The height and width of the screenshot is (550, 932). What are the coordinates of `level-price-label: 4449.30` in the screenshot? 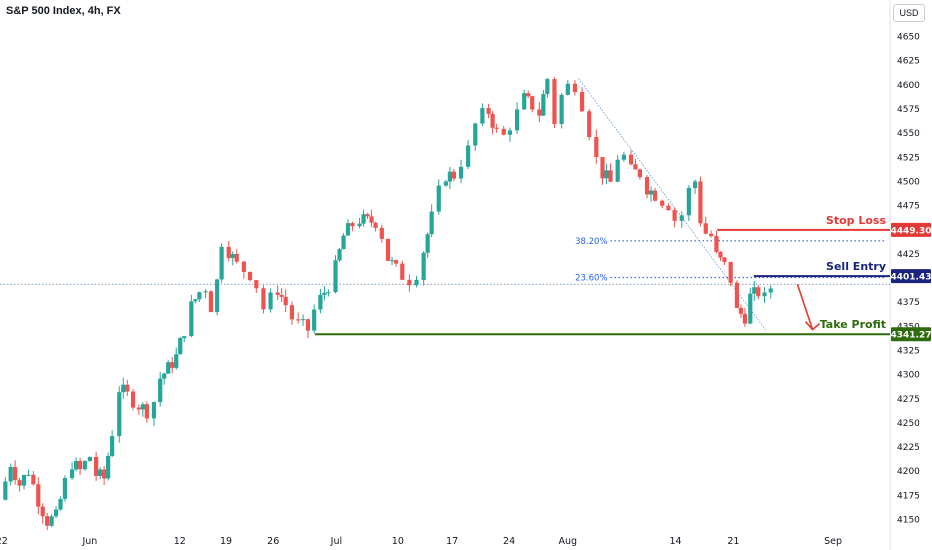 It's located at (911, 231).